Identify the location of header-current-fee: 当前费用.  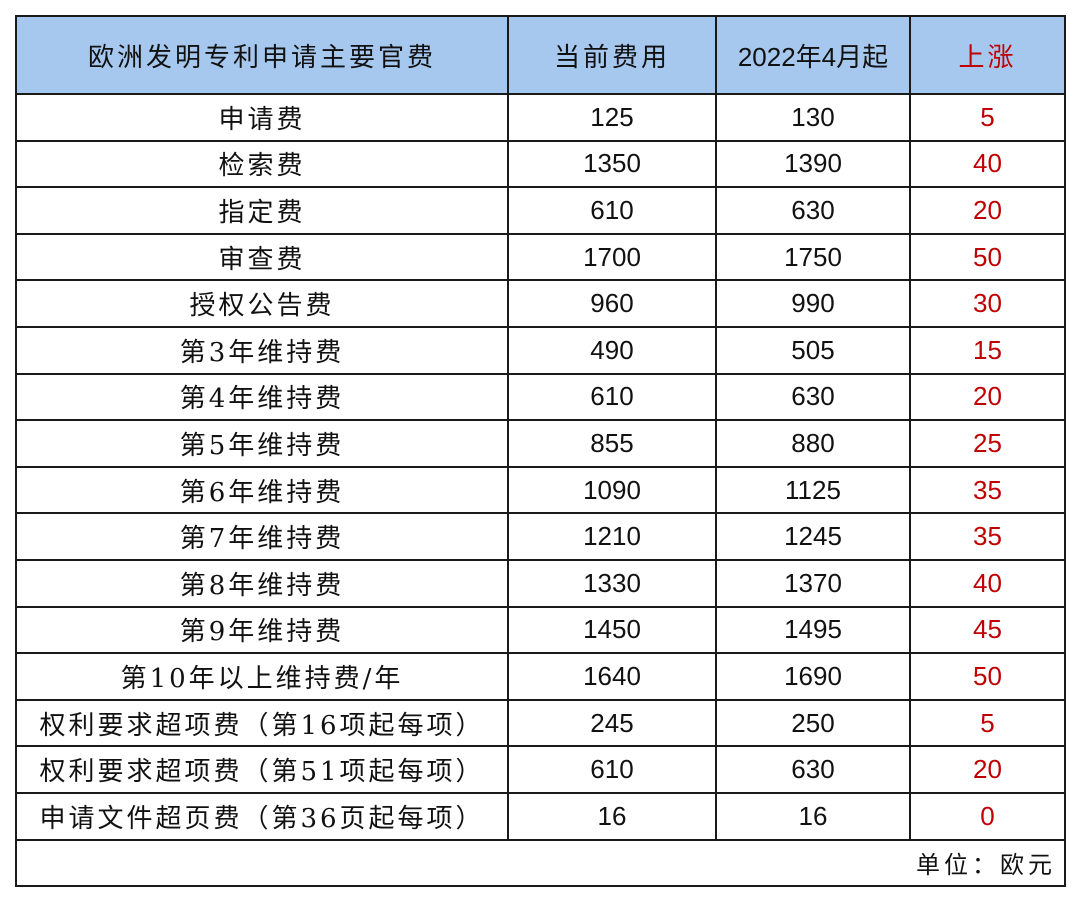
(612, 55).